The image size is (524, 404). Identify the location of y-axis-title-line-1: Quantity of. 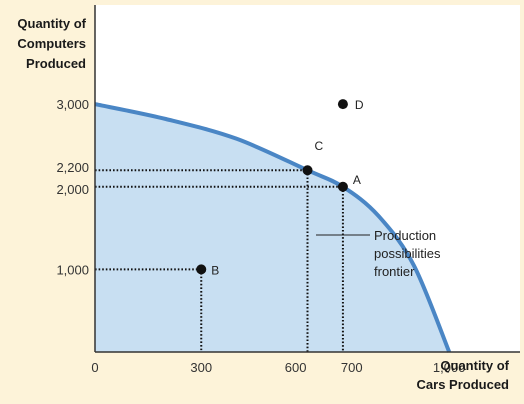
(51, 23).